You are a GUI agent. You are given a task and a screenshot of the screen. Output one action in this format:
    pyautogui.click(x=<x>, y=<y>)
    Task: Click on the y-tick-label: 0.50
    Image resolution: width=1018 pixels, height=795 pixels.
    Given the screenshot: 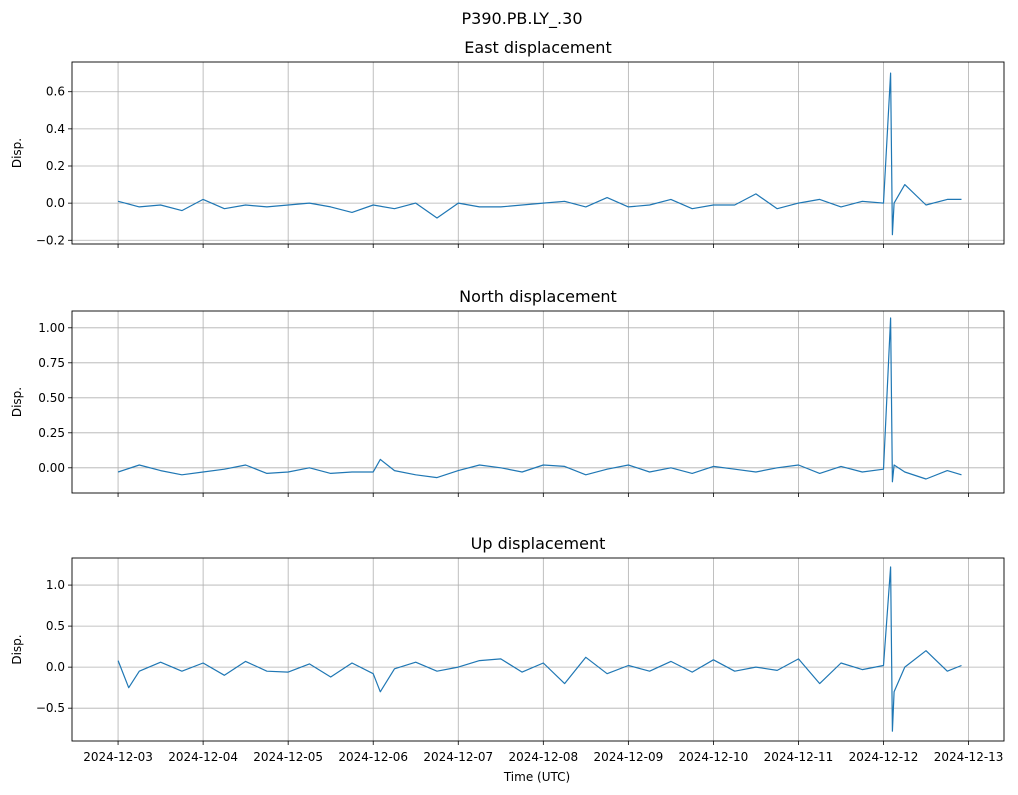 What is the action you would take?
    pyautogui.click(x=51, y=398)
    